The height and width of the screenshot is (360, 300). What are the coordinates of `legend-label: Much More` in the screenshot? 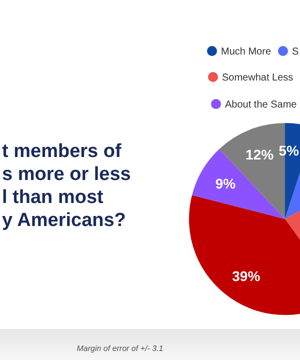 It's located at (246, 52).